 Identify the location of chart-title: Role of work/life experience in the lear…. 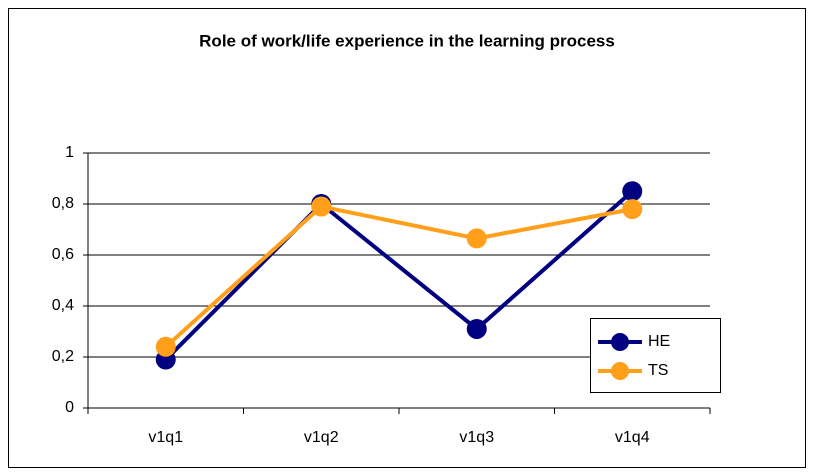
(407, 40).